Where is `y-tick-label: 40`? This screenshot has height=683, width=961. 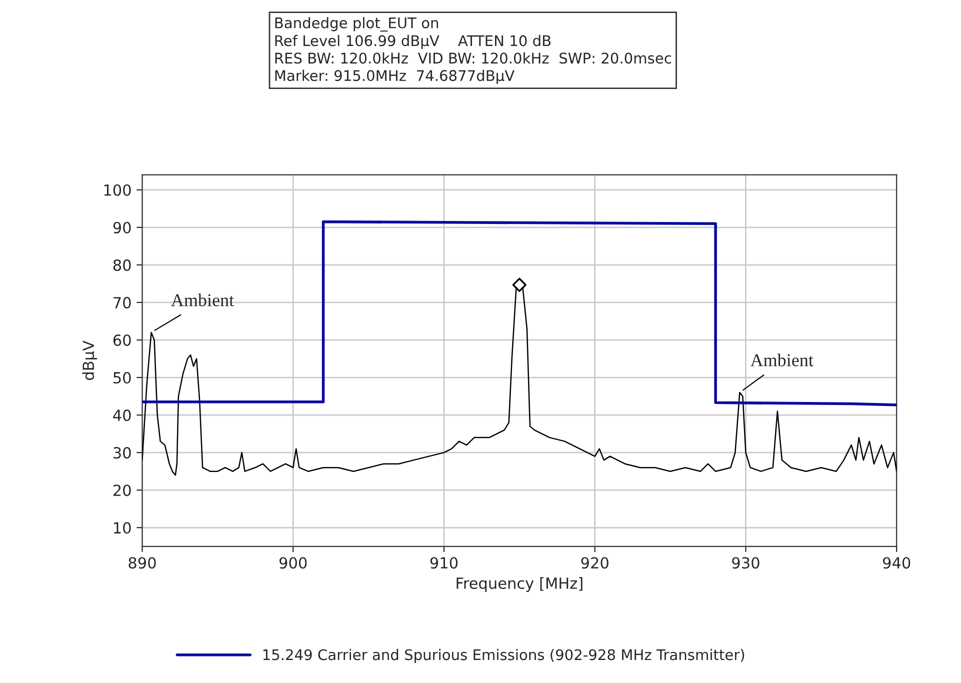
y-tick-label: 40 is located at coordinates (122, 416).